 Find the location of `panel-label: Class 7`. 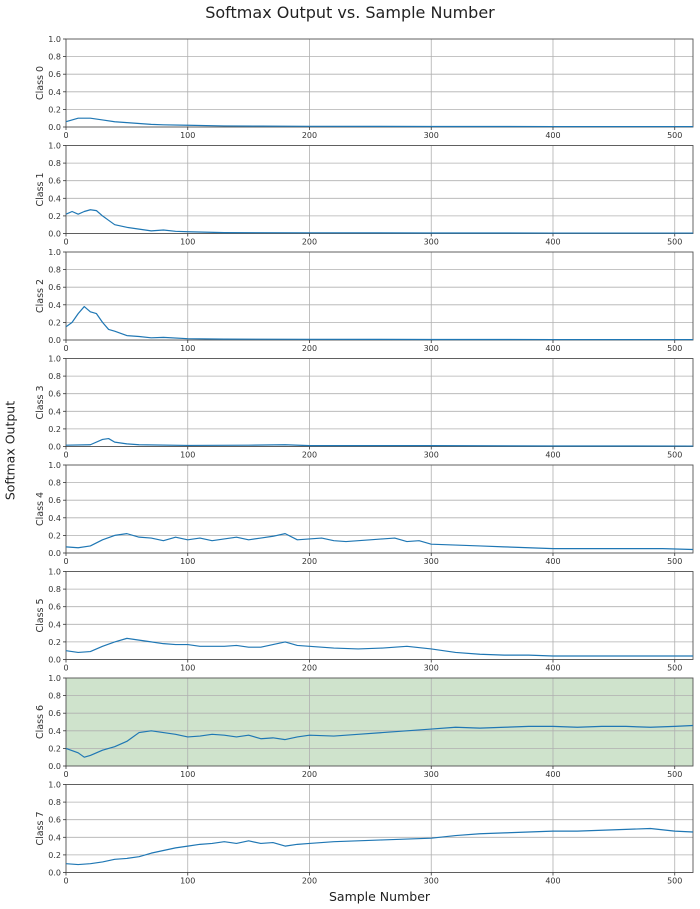

panel-label: Class 7 is located at coordinates (40, 828).